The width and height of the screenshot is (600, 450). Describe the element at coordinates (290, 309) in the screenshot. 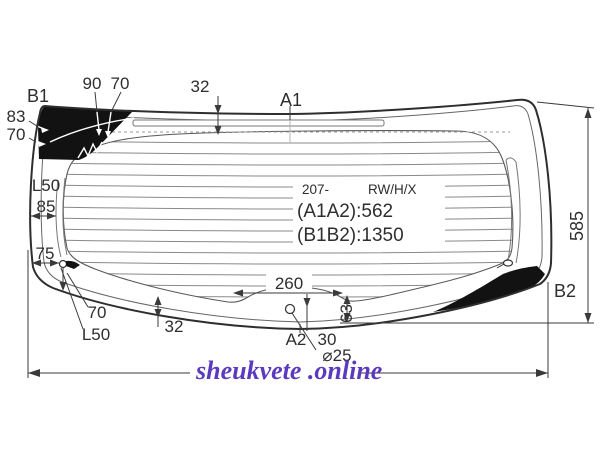

I see `wiper-hole` at that location.